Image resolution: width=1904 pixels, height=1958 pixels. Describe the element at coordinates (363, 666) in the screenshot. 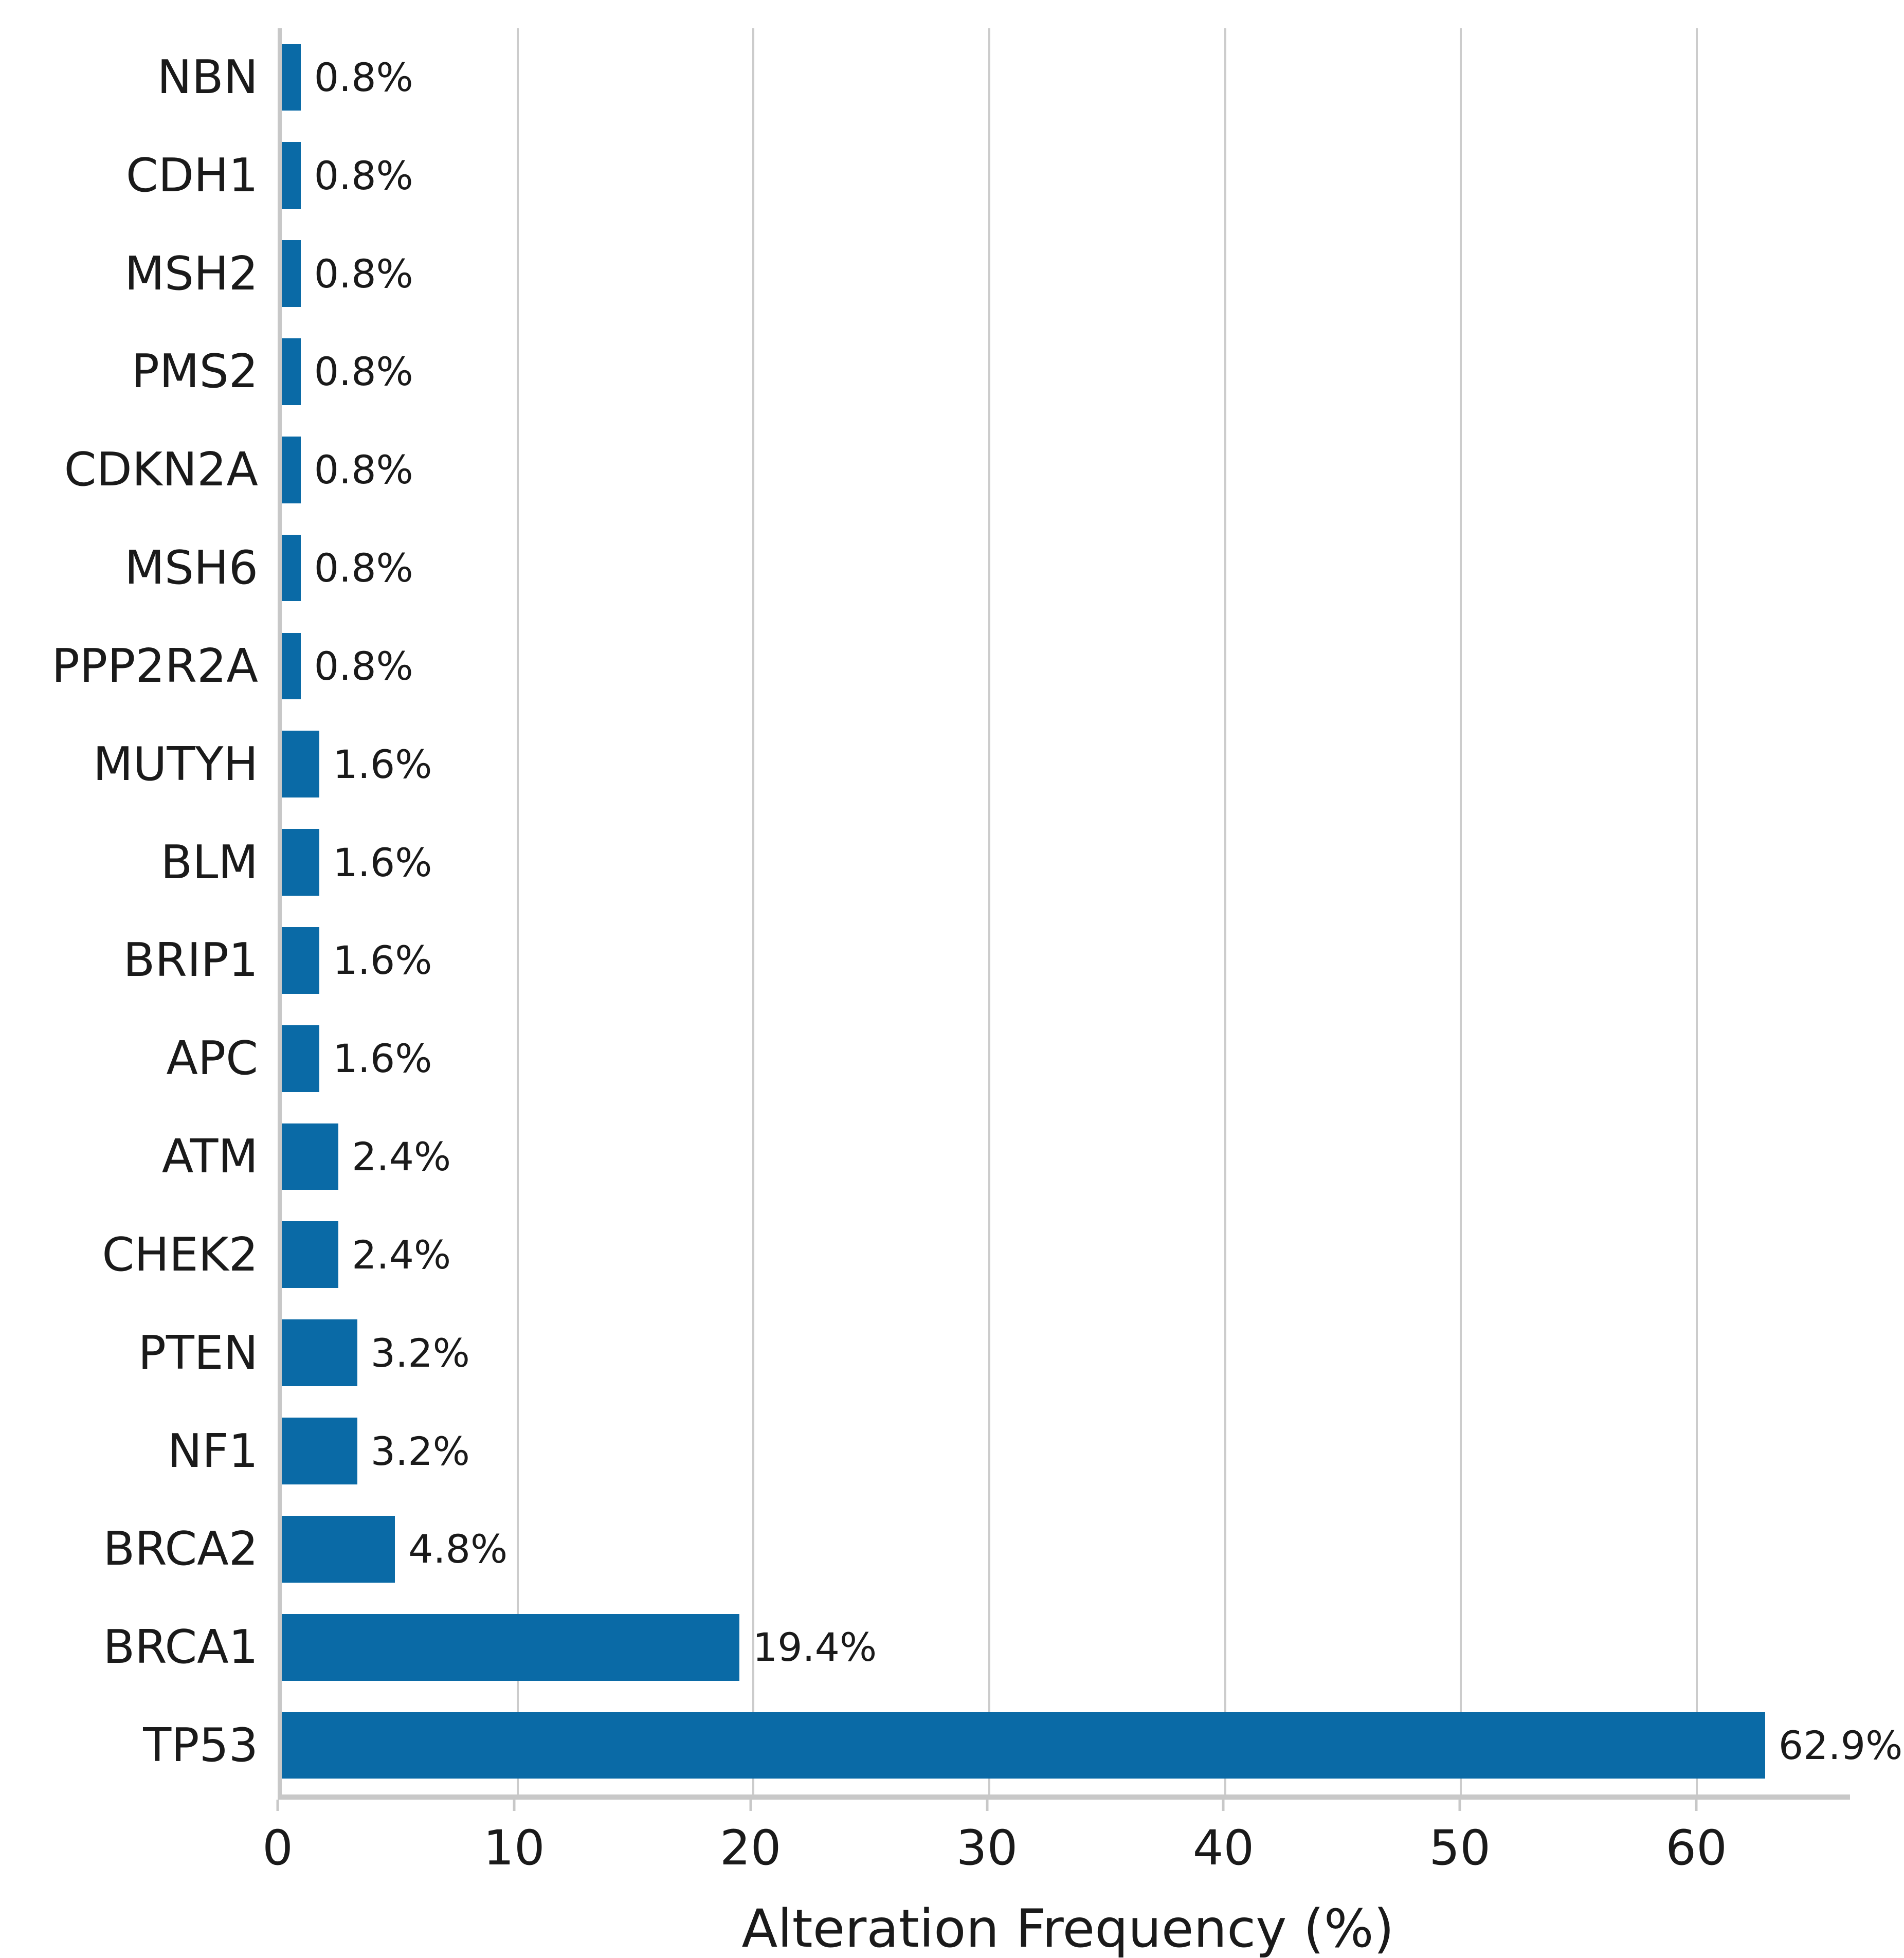

I see `value-label-PPP2R2A: 0.8%` at that location.